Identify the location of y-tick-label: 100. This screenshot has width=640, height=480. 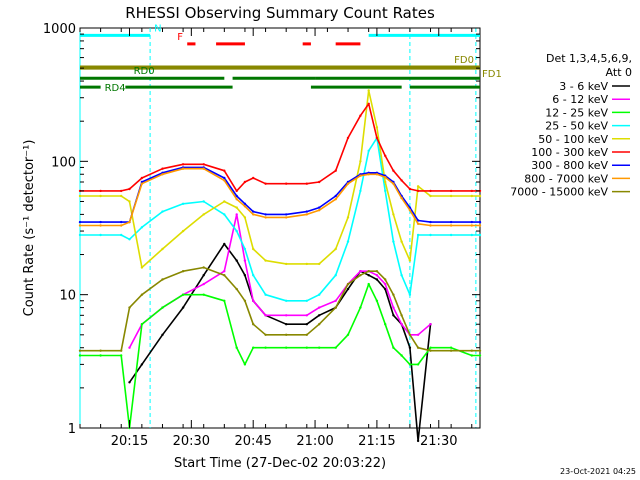
(63, 162).